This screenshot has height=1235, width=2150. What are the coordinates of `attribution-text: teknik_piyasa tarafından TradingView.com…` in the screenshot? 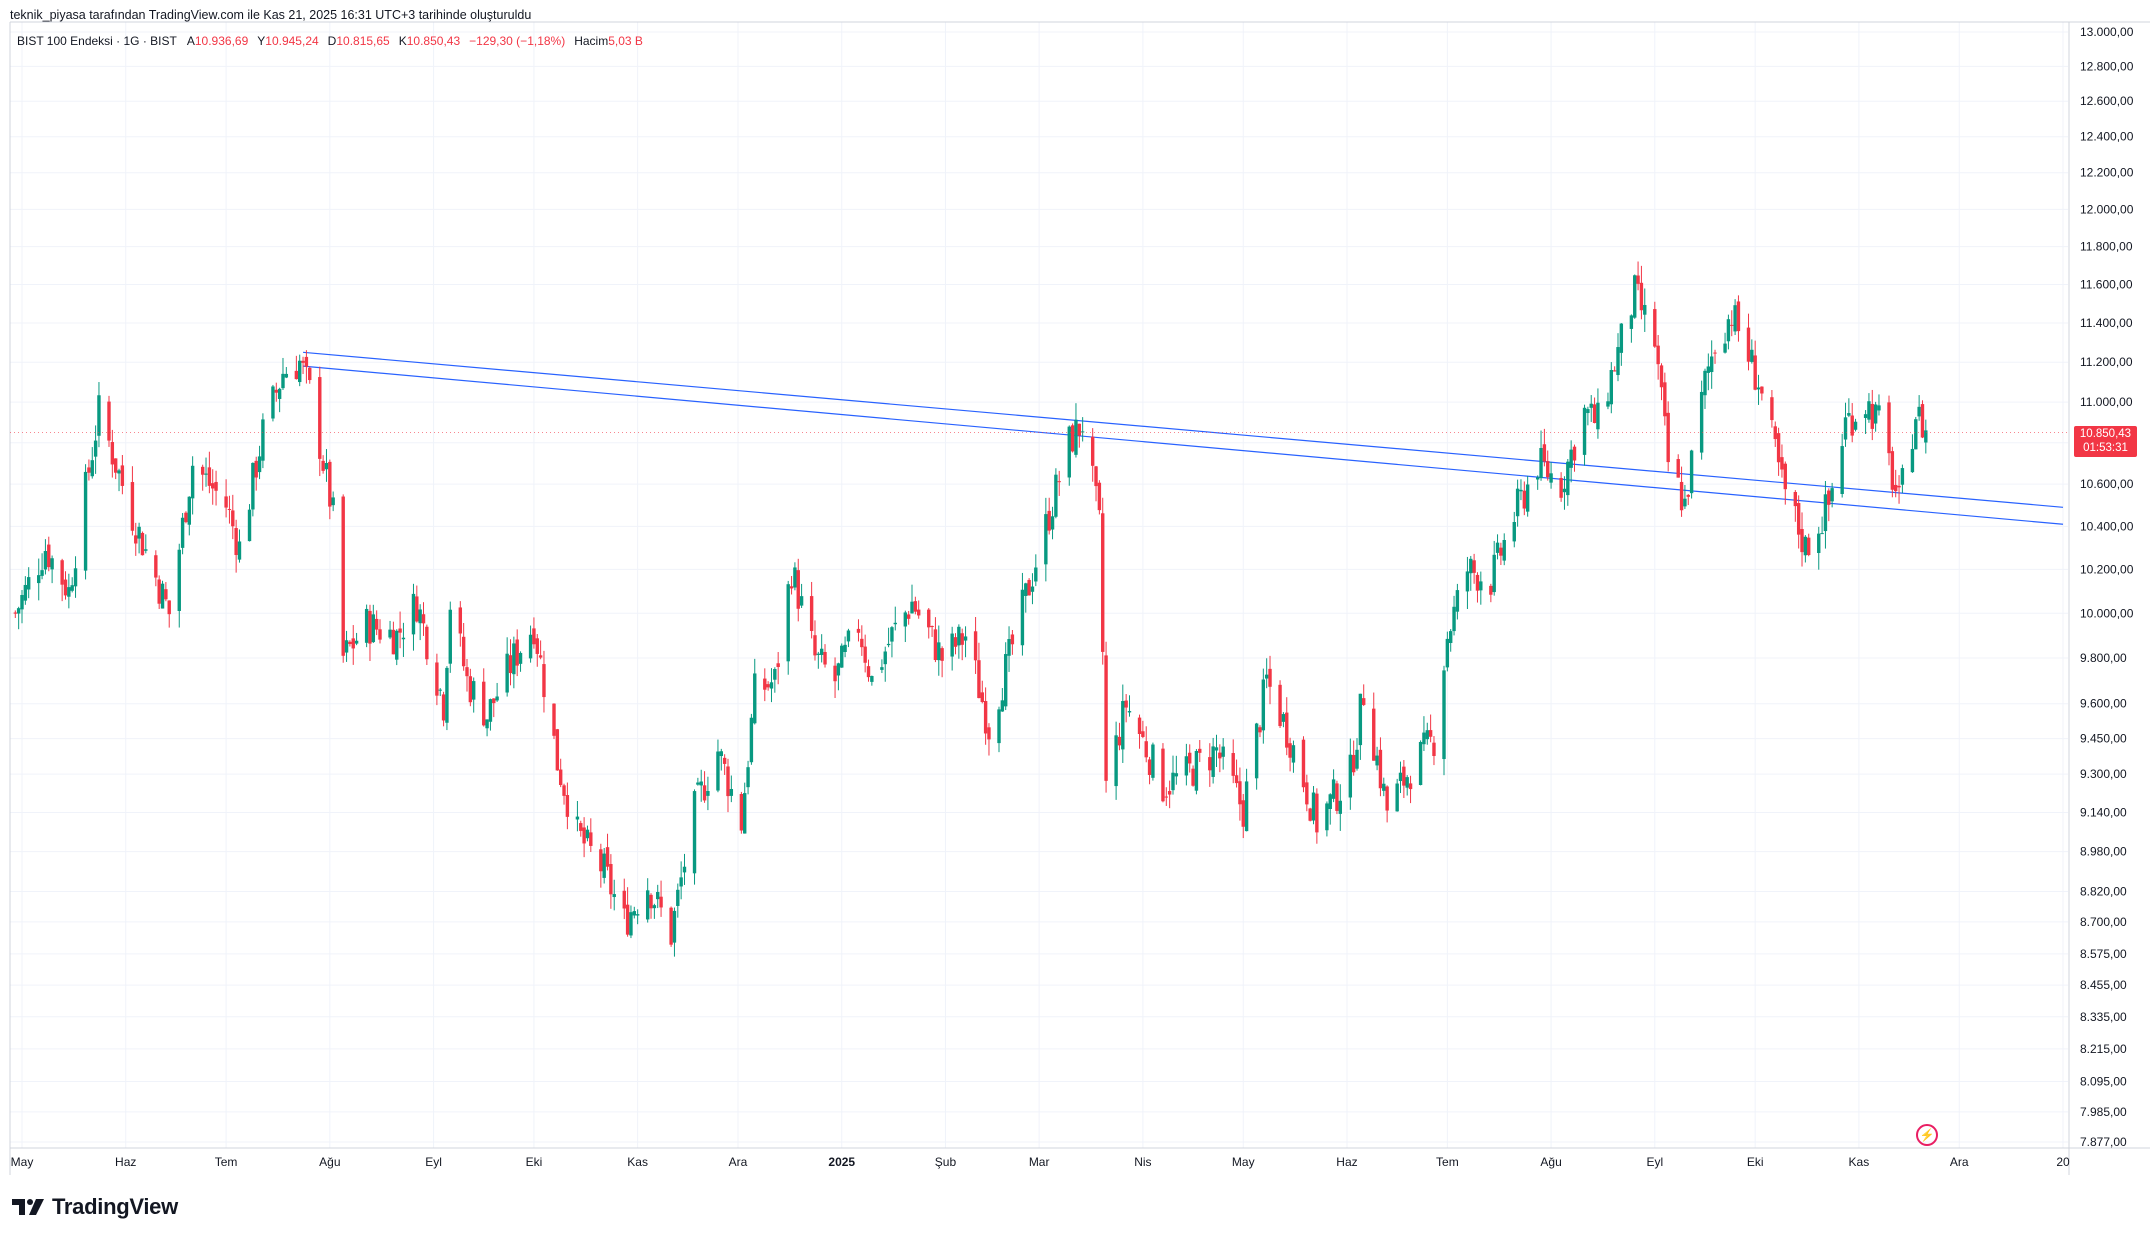 It's located at (271, 15).